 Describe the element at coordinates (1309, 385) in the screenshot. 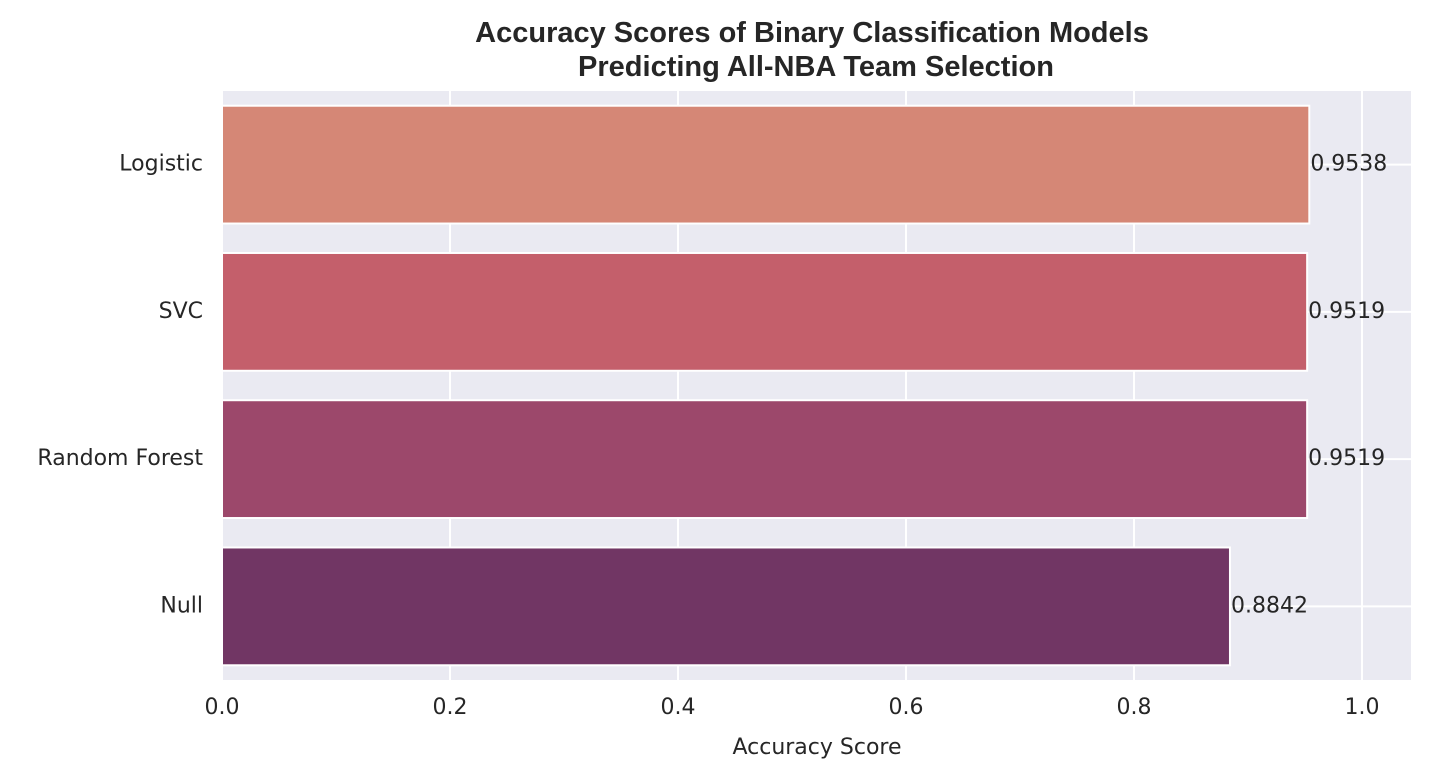

I see `data-labels: 0.9538 0.9519 0.9519 0.8842` at that location.